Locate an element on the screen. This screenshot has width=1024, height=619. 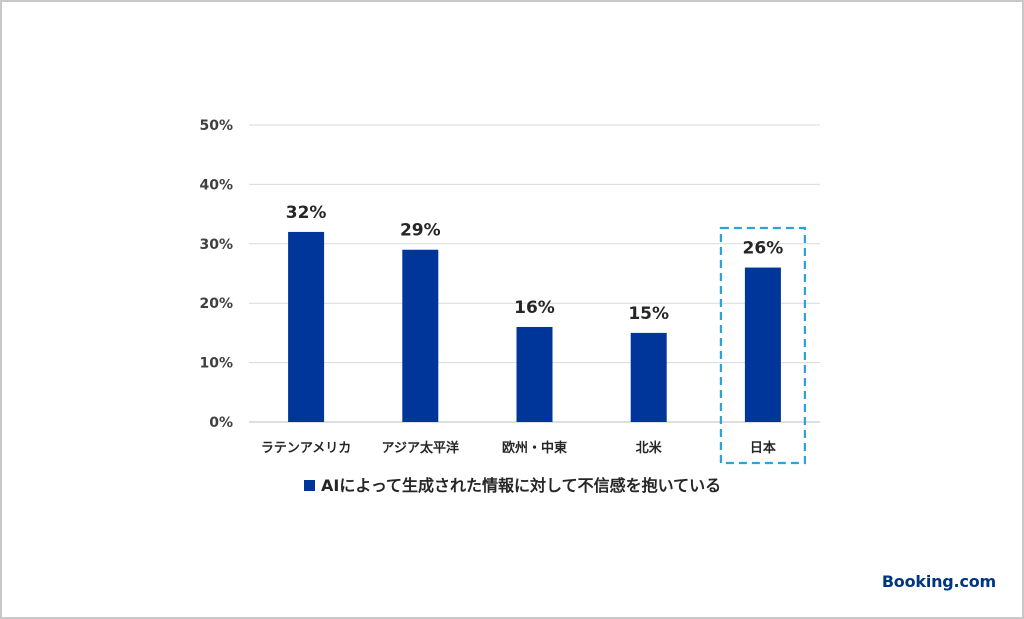
y-tick-label: 0% is located at coordinates (221, 423).